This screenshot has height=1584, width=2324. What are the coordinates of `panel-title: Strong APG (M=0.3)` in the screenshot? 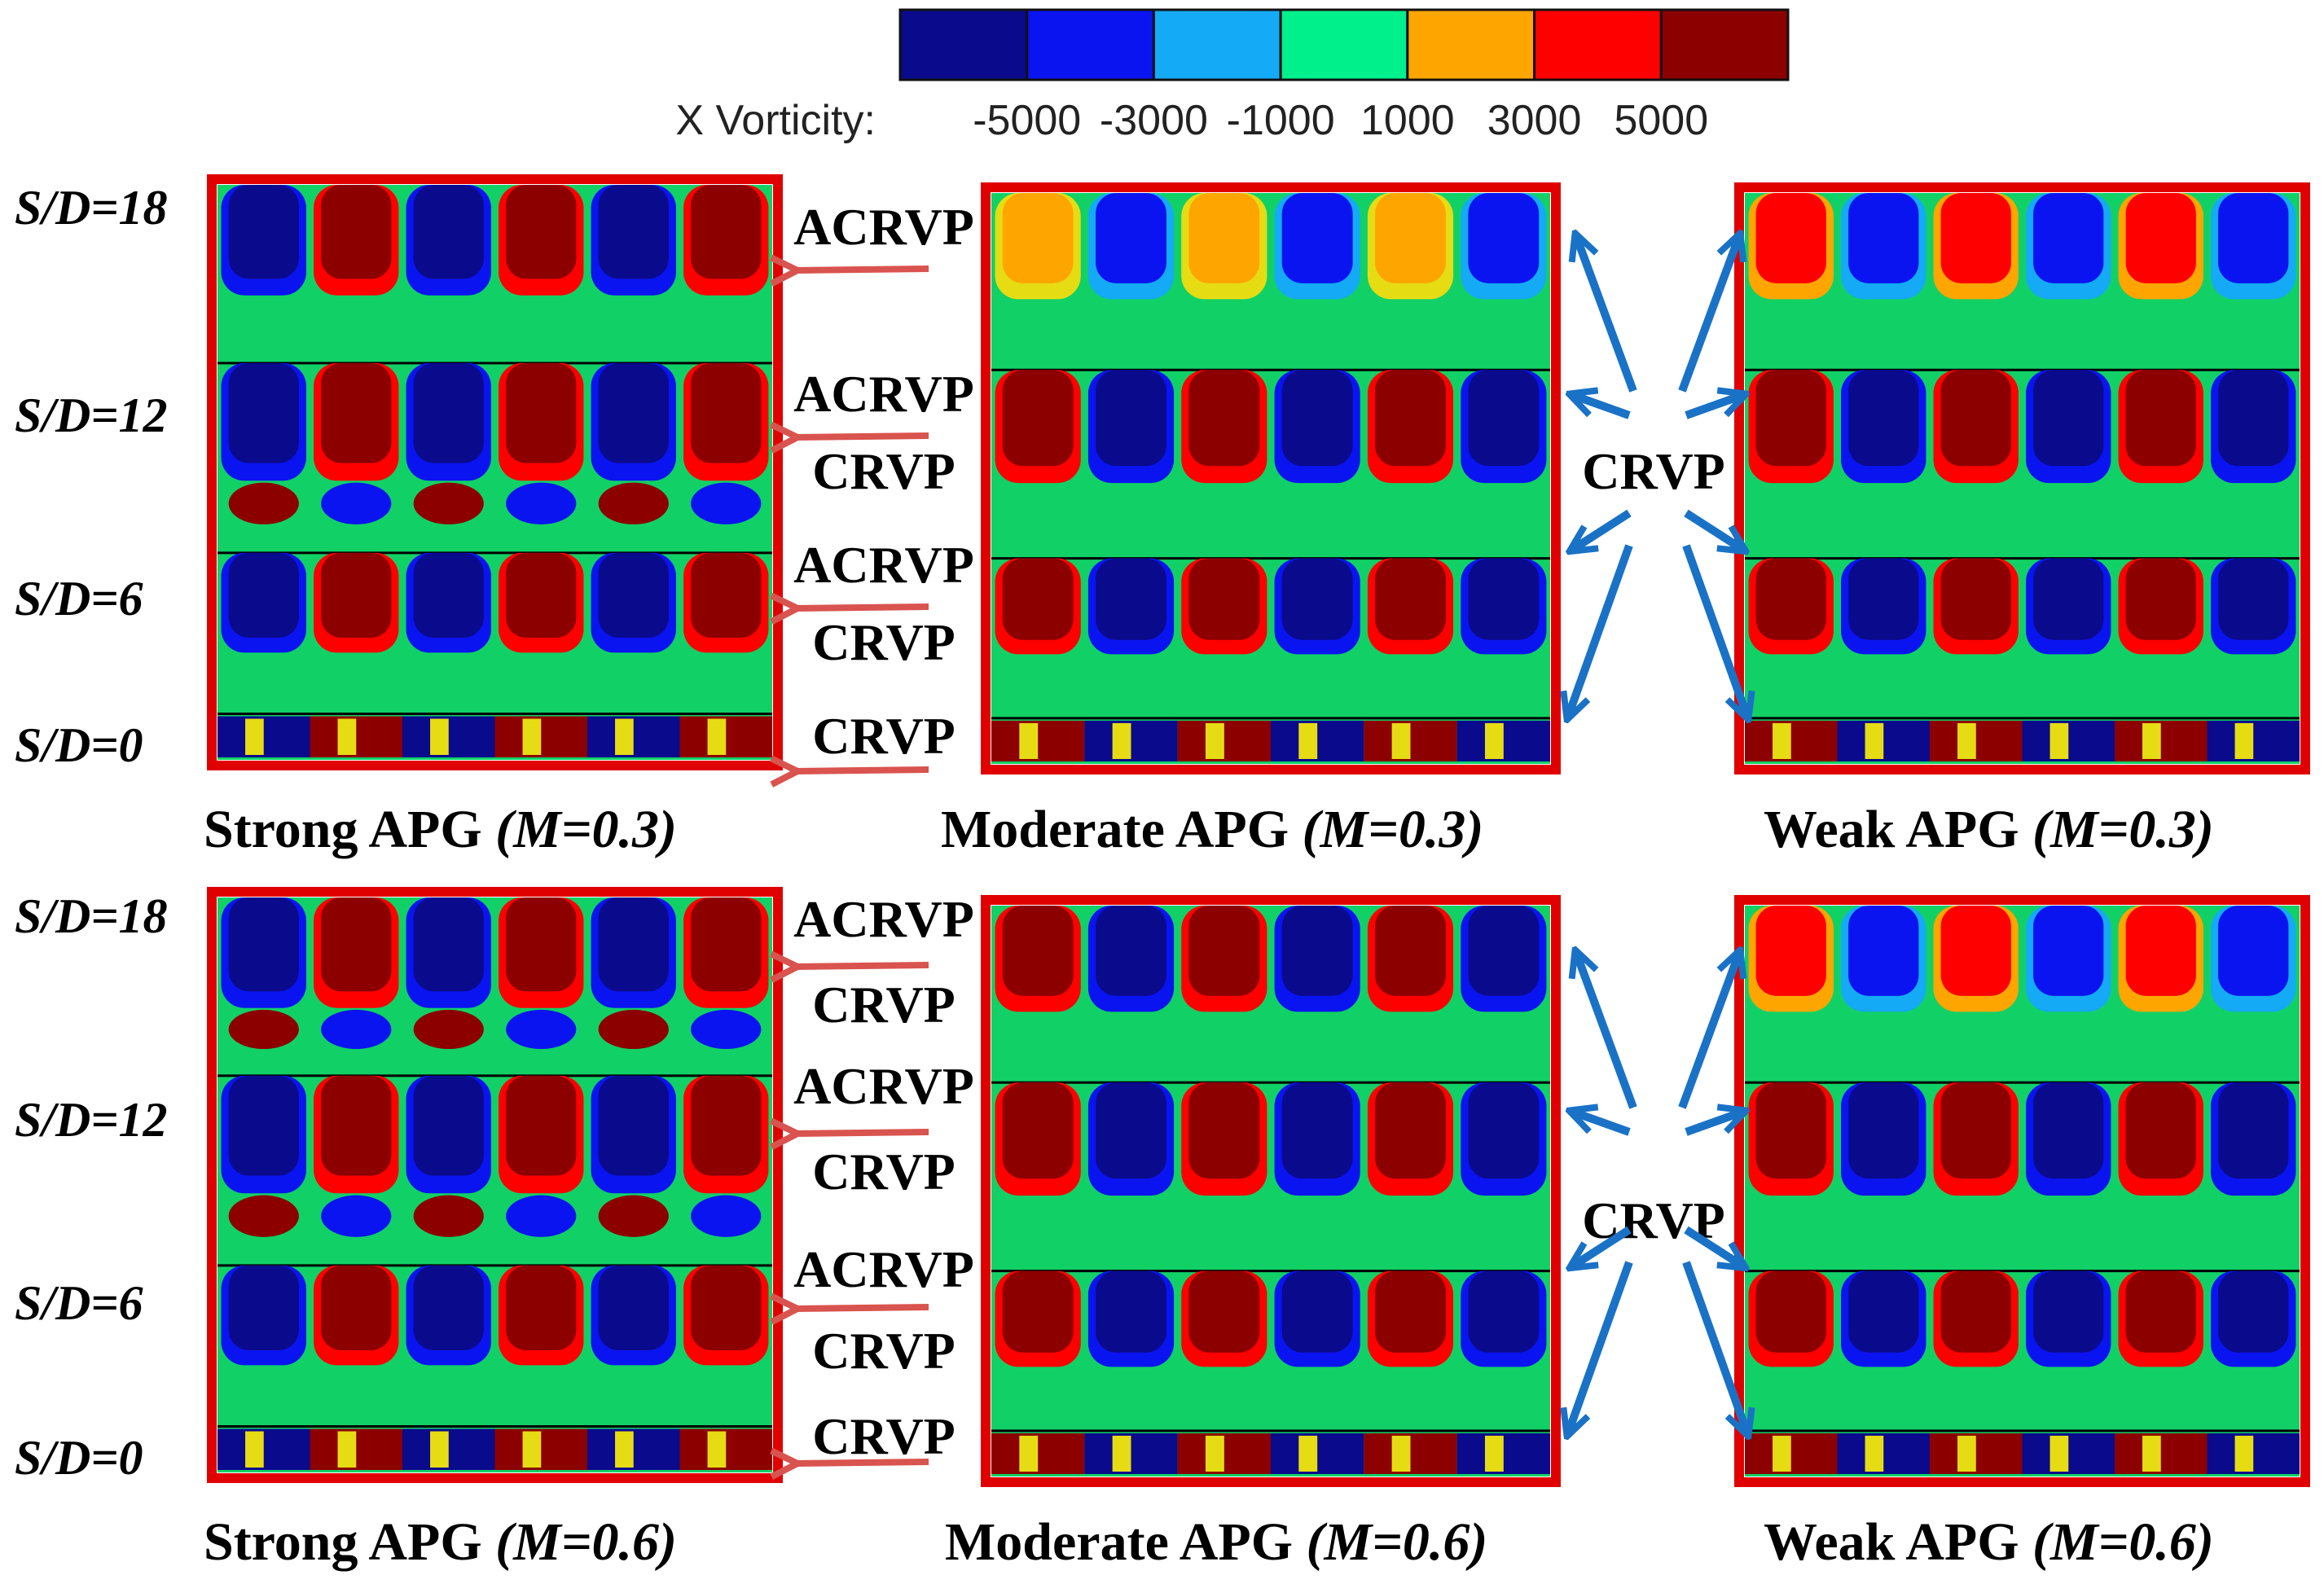 It's located at (440, 829).